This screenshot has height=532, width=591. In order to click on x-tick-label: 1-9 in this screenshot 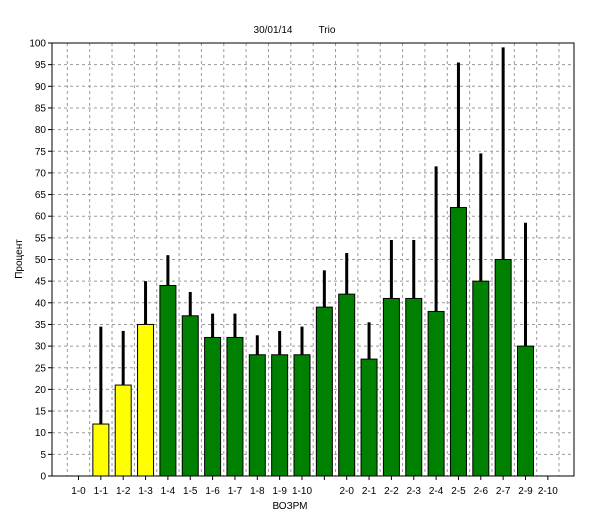, I will do `click(279, 491)`.